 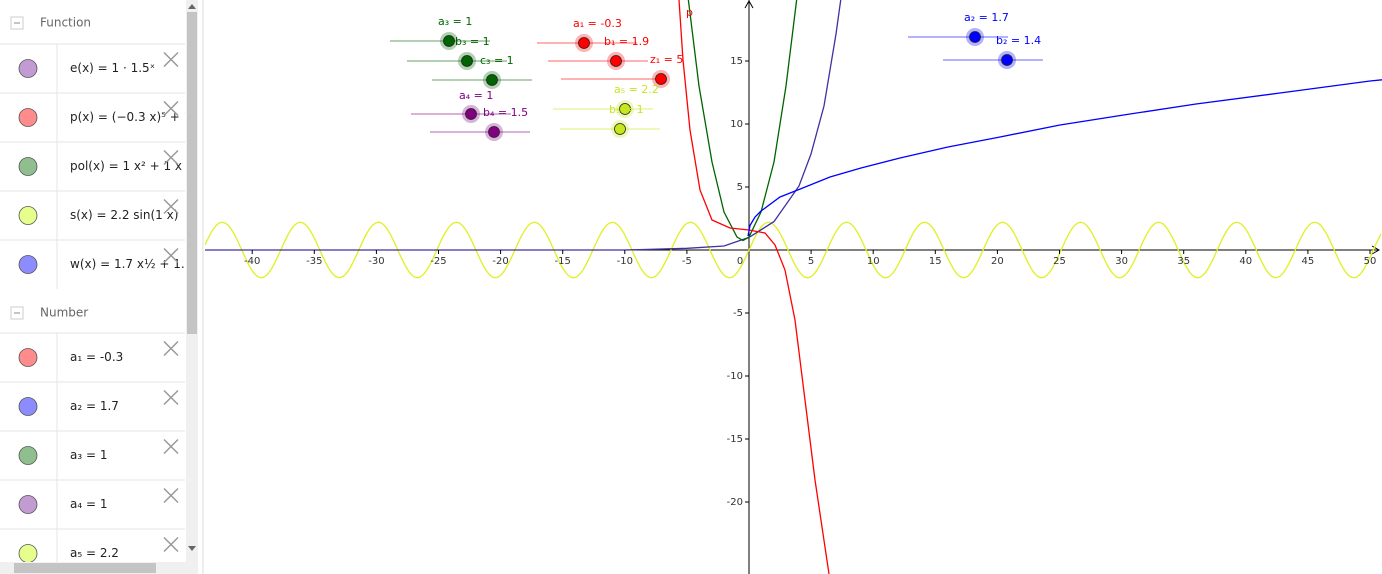 What do you see at coordinates (64, 313) in the screenshot?
I see `group-title: Number` at bounding box center [64, 313].